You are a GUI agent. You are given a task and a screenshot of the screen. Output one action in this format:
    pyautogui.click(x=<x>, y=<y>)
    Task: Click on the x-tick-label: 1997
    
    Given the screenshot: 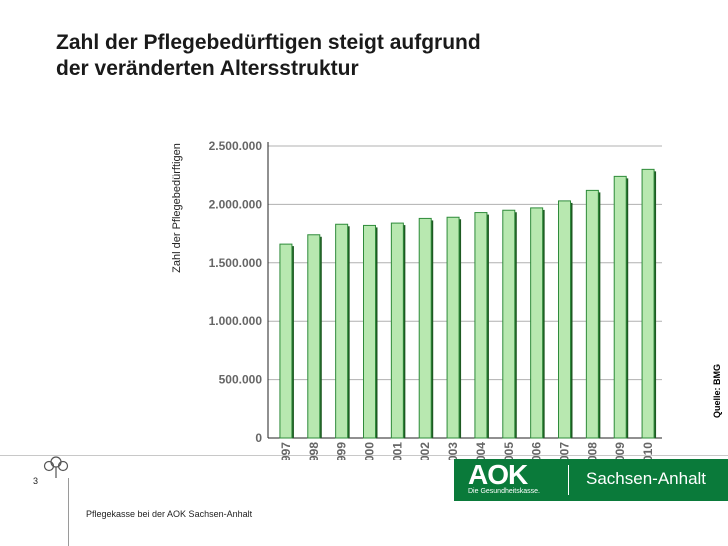 What is the action you would take?
    pyautogui.click(x=286, y=451)
    